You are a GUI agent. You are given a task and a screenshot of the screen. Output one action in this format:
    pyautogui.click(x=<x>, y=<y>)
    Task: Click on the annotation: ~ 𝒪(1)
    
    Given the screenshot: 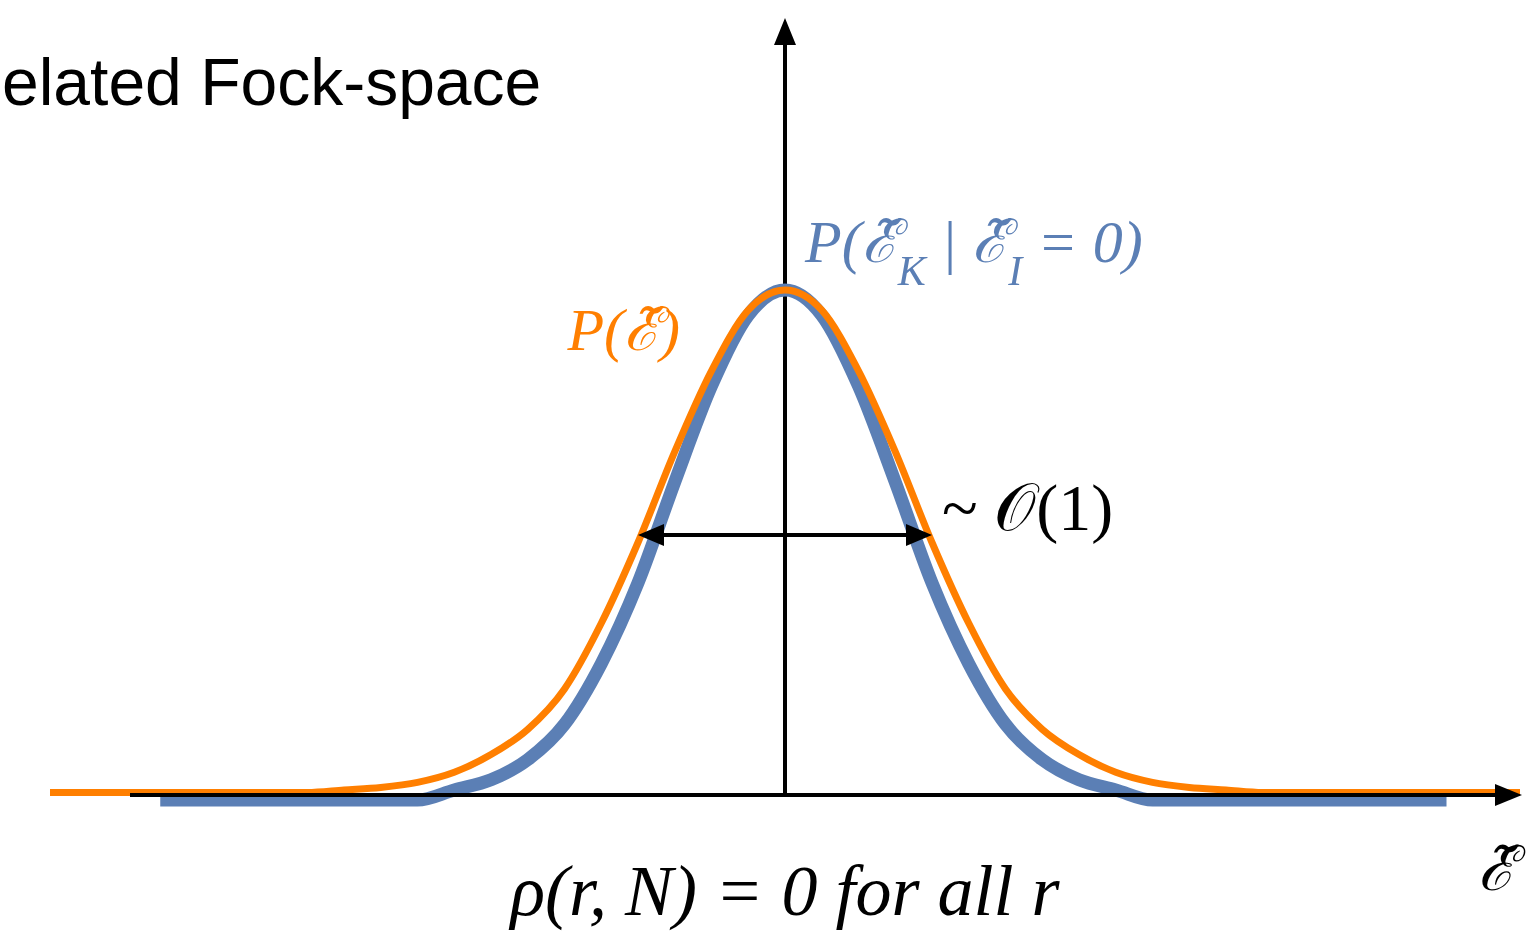 What is the action you would take?
    pyautogui.click(x=1028, y=507)
    